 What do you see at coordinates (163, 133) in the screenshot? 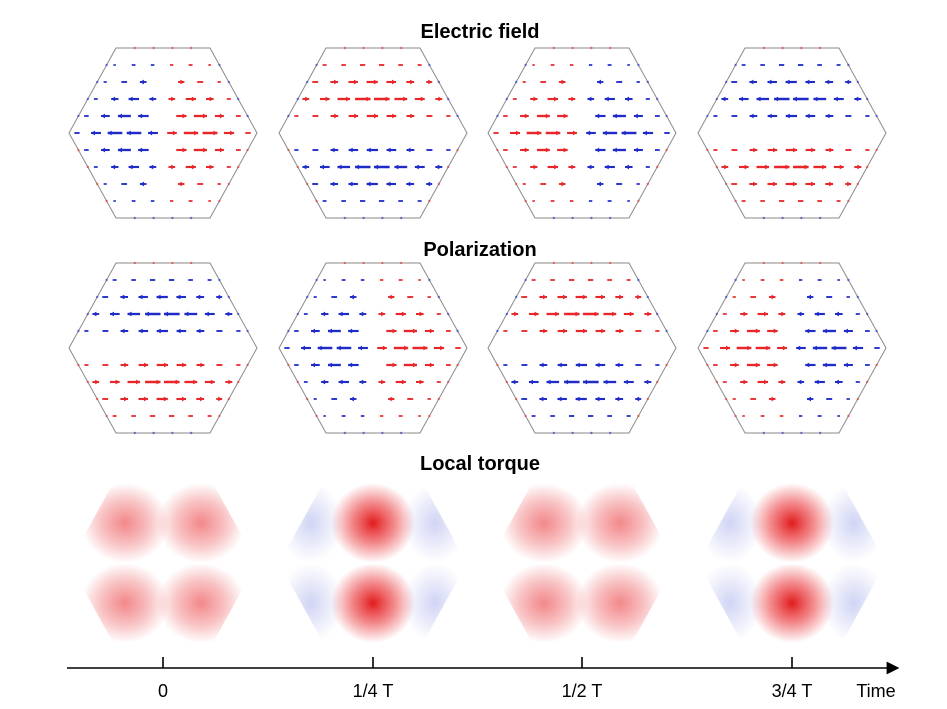
I see `electric-field-panel-0-hexagon-outline` at bounding box center [163, 133].